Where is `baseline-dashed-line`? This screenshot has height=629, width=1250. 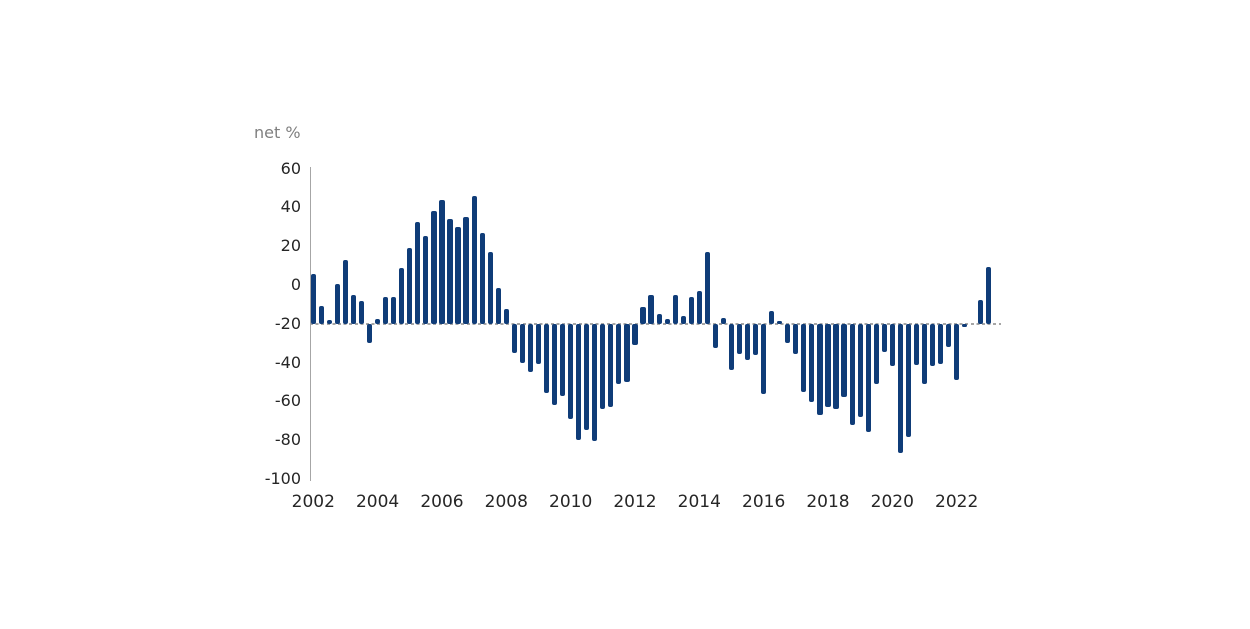
baseline-dashed-line is located at coordinates (655, 323).